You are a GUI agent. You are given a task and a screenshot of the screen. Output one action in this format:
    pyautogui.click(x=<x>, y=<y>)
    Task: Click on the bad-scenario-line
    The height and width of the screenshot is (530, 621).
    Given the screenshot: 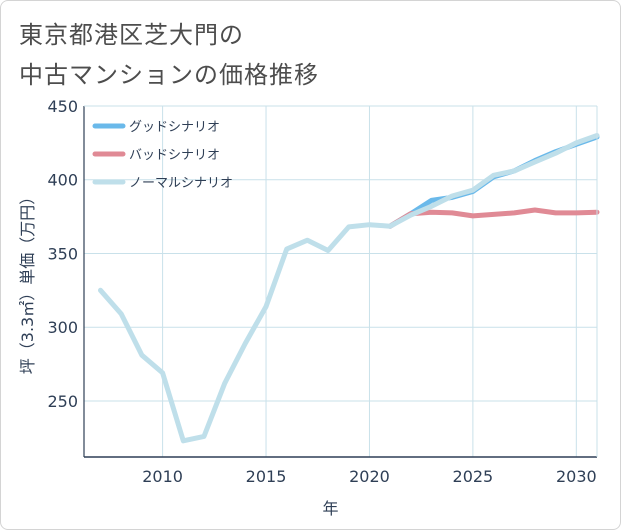 What is the action you would take?
    pyautogui.click(x=493, y=218)
    